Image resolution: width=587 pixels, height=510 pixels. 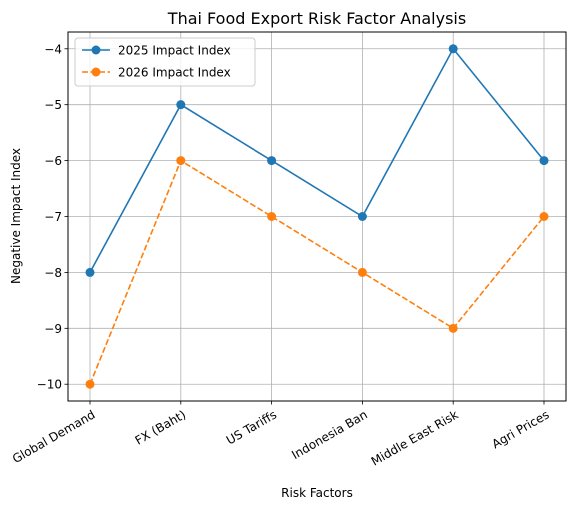 I want to click on y-tick-label: −4, so click(x=53, y=49).